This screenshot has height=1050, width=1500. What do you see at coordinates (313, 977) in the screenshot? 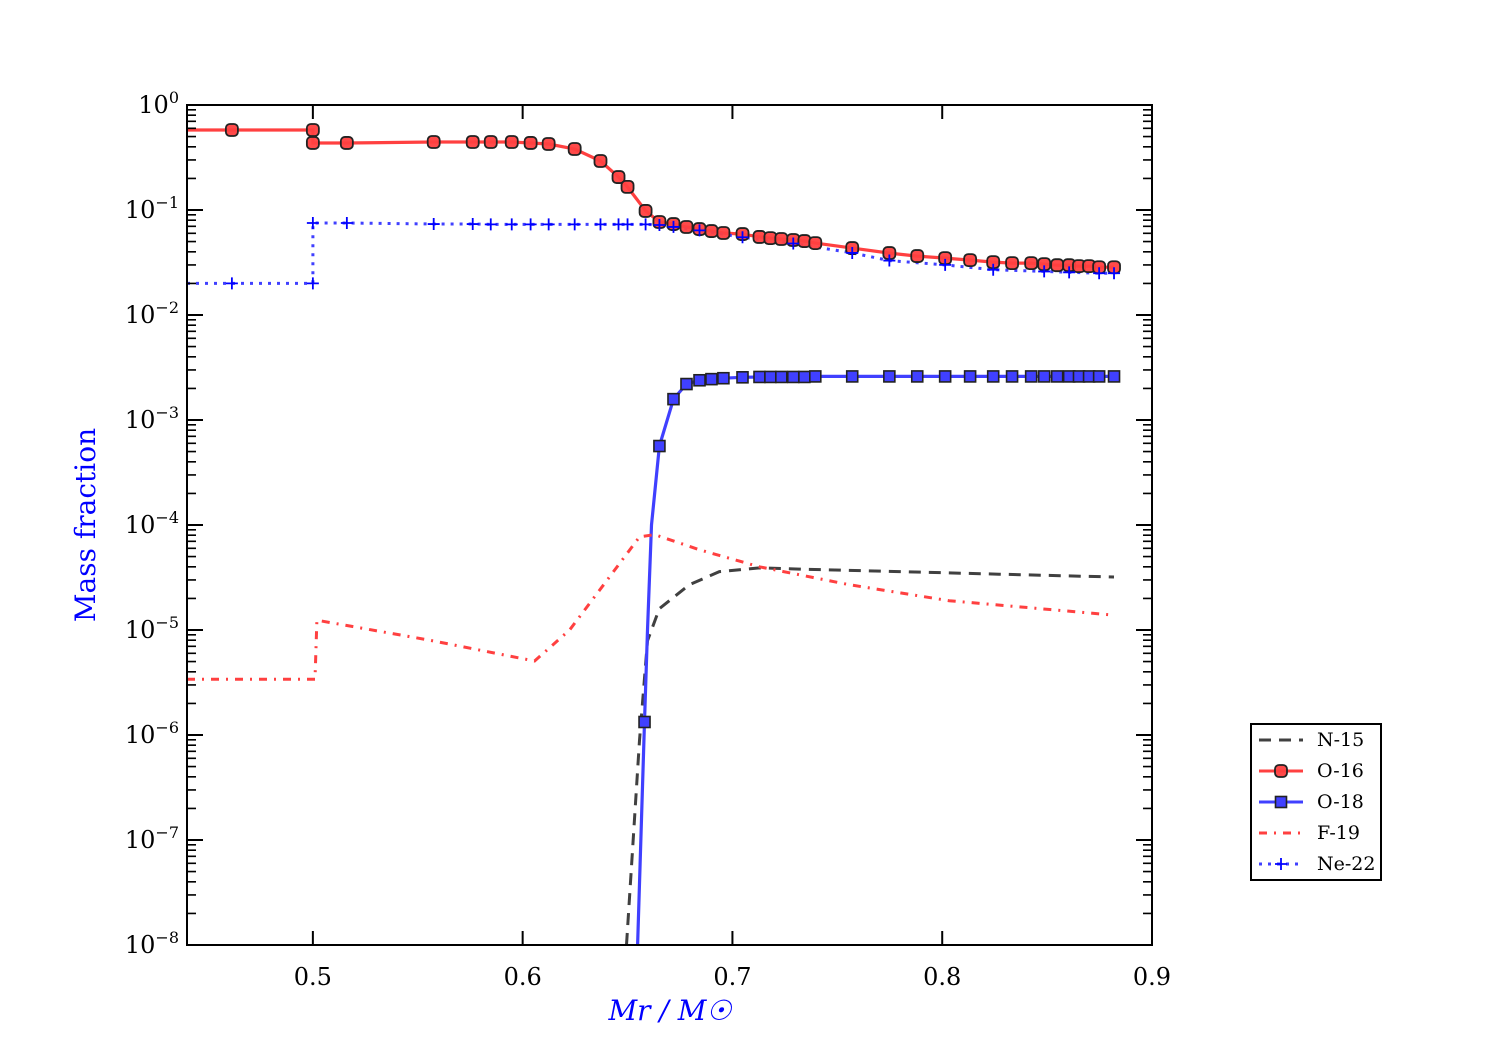
I see `x-tick-label: 0.5` at bounding box center [313, 977].